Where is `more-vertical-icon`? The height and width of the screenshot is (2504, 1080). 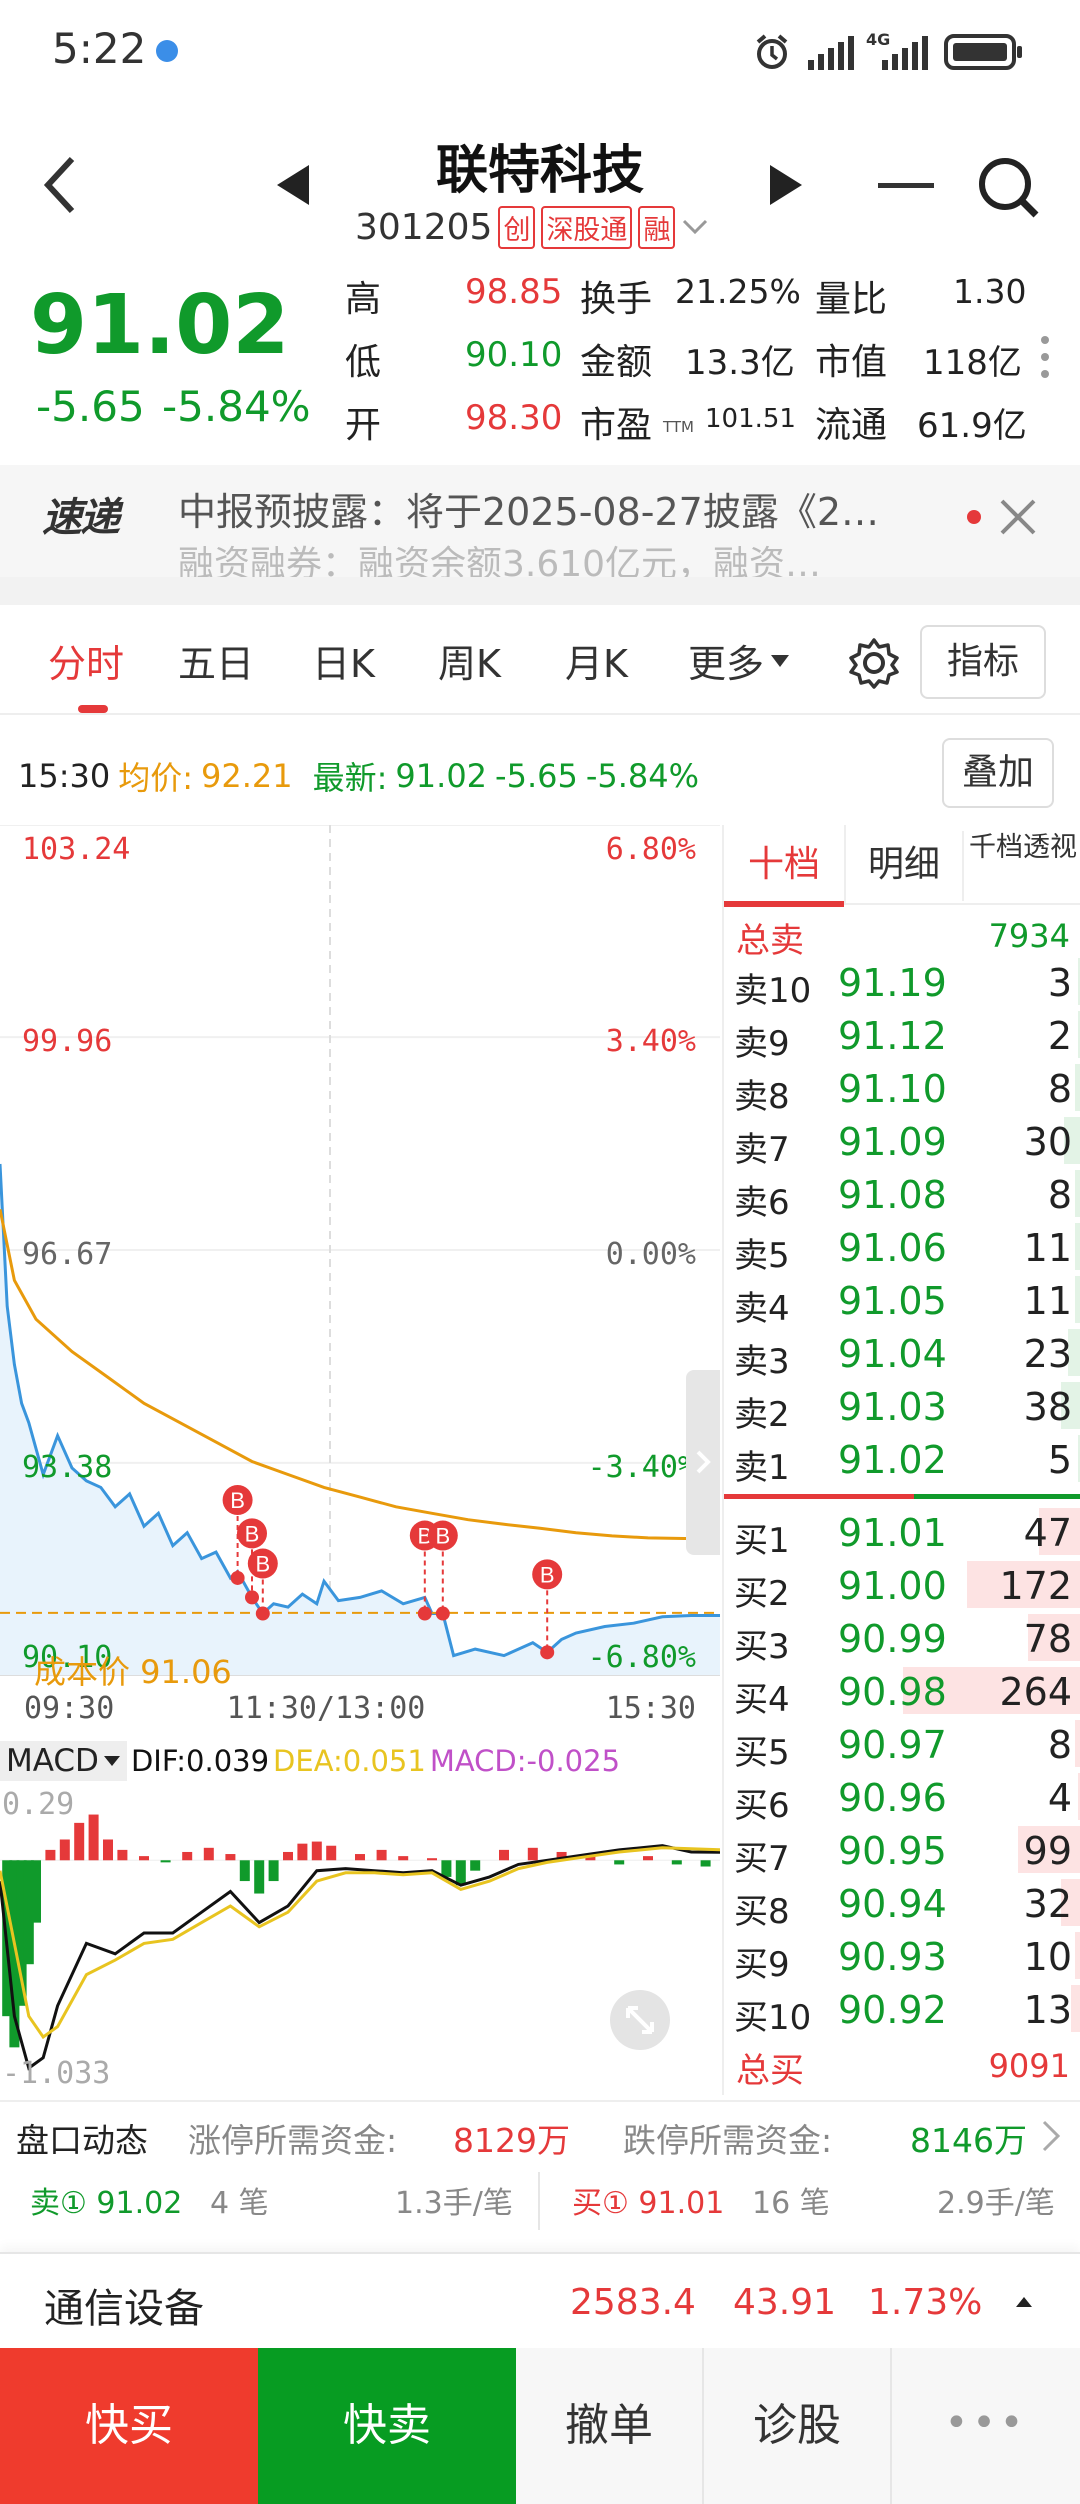
more-vertical-icon is located at coordinates (1045, 357).